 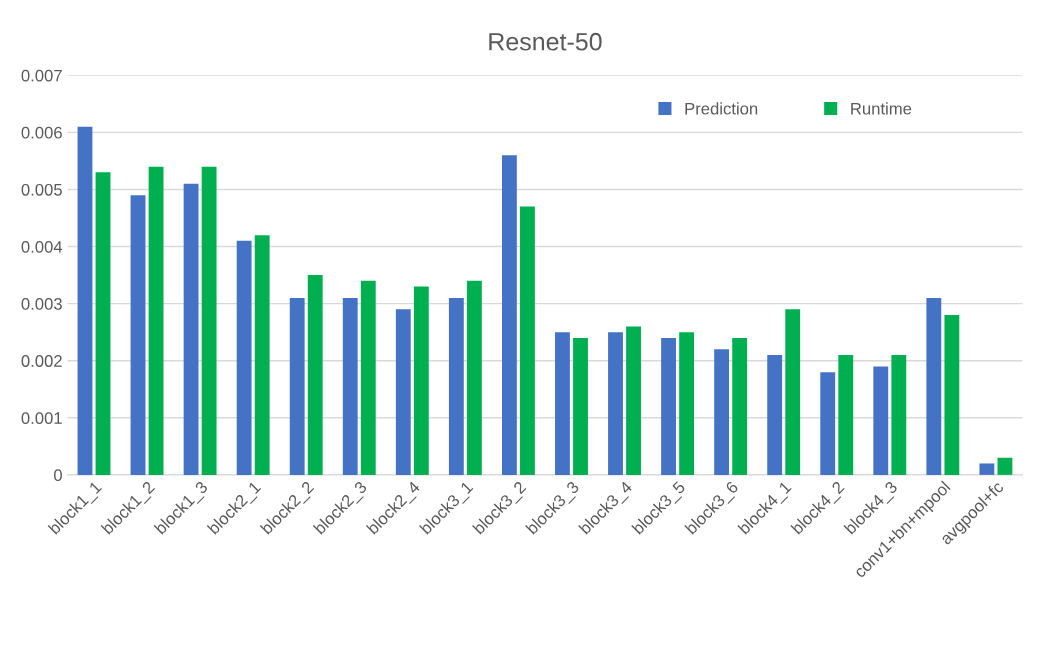 What do you see at coordinates (721, 108) in the screenshot?
I see `legend-label: Prediction` at bounding box center [721, 108].